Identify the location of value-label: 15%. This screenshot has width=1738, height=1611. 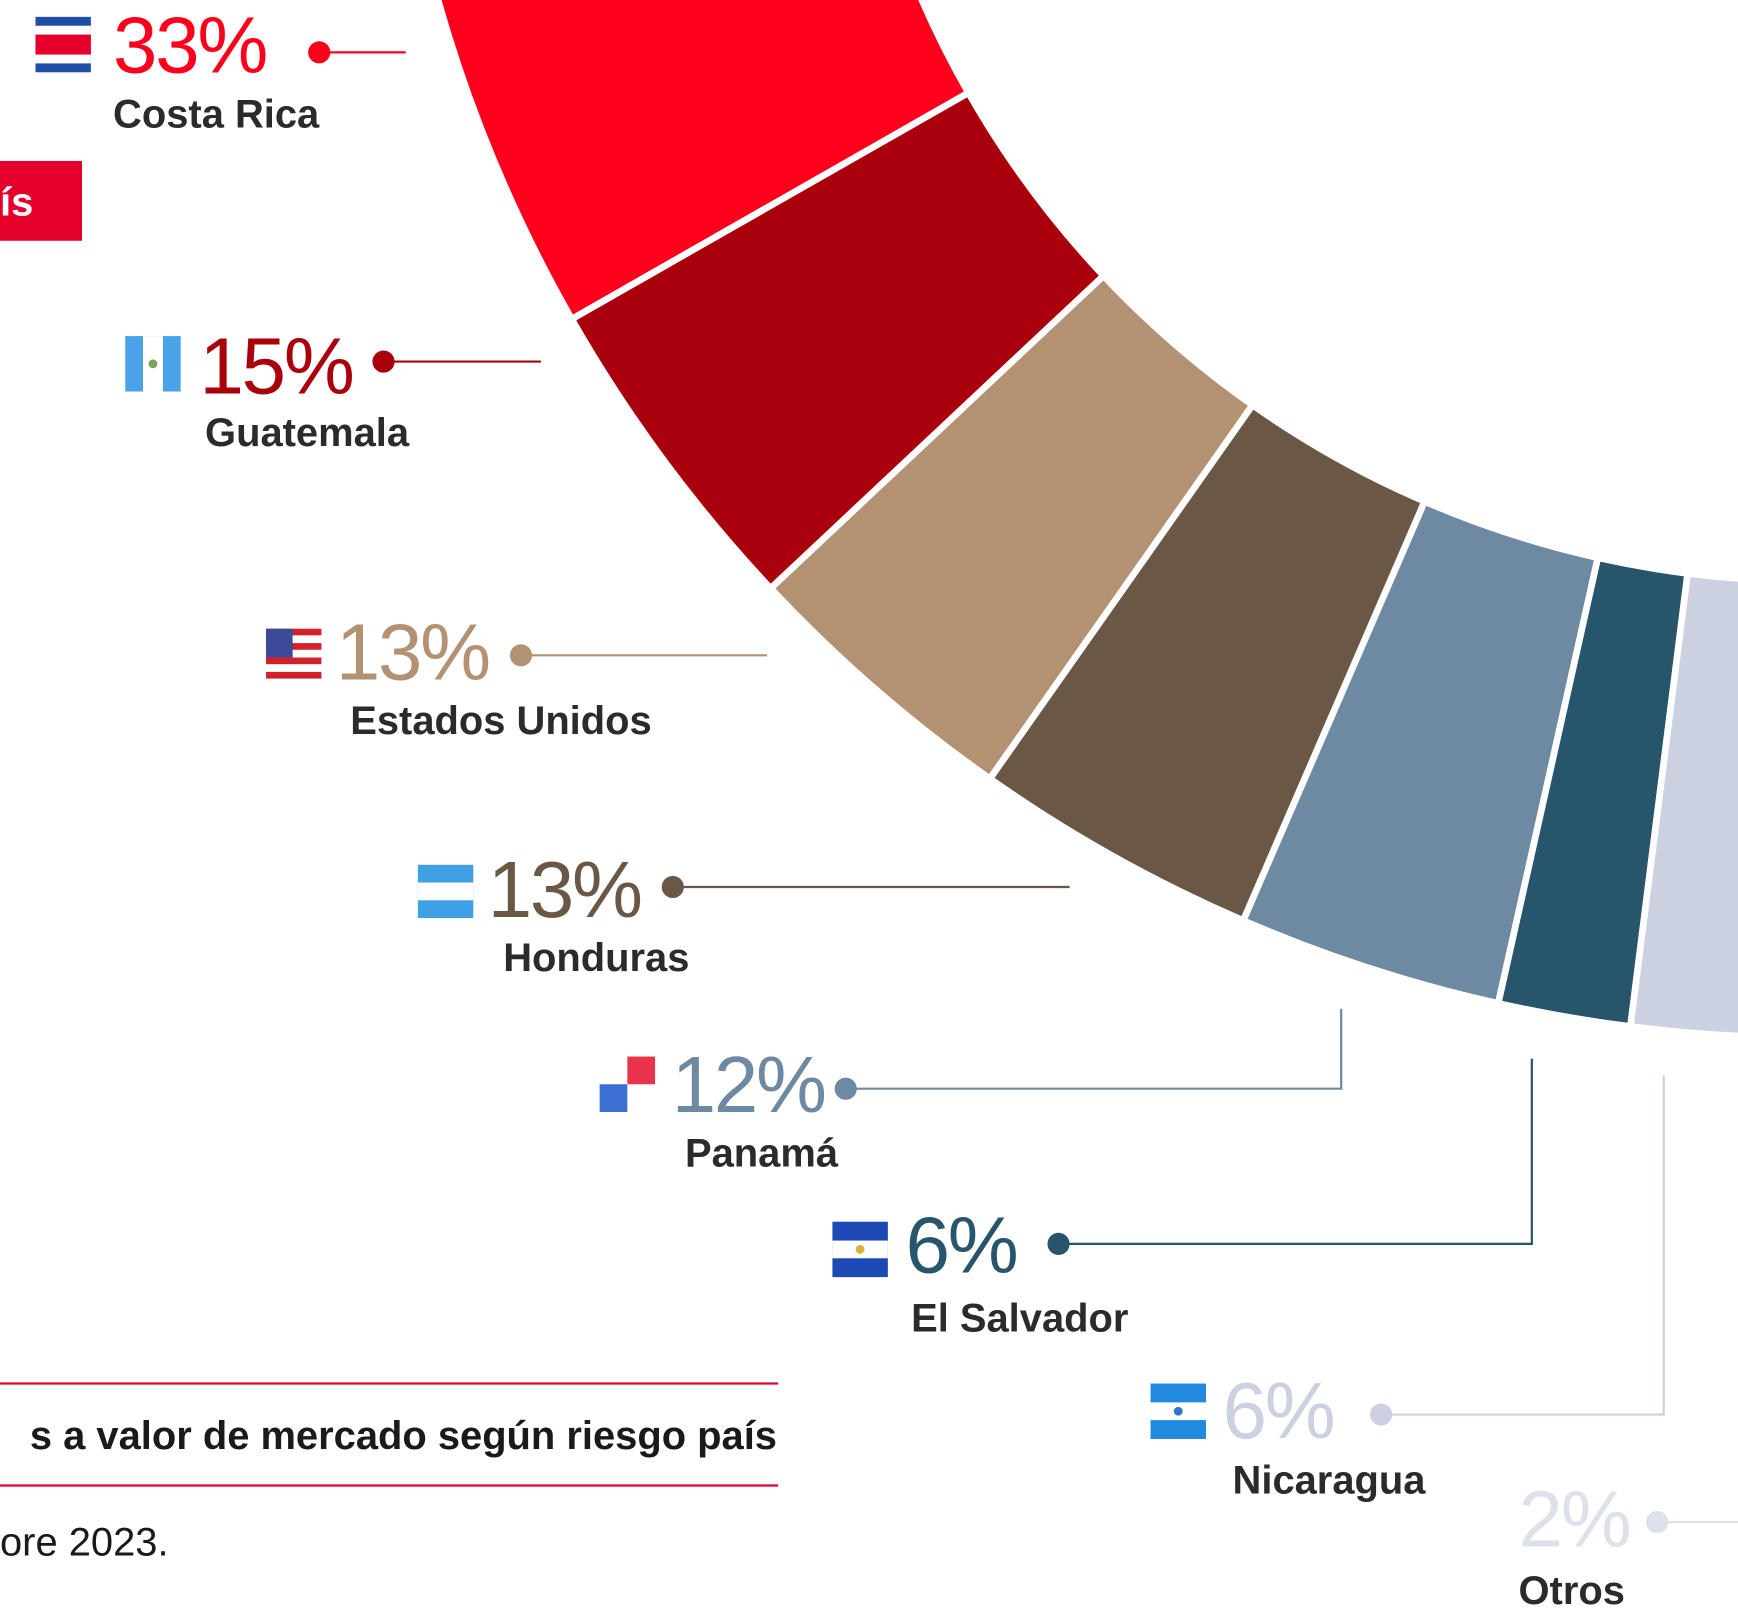
(276, 366).